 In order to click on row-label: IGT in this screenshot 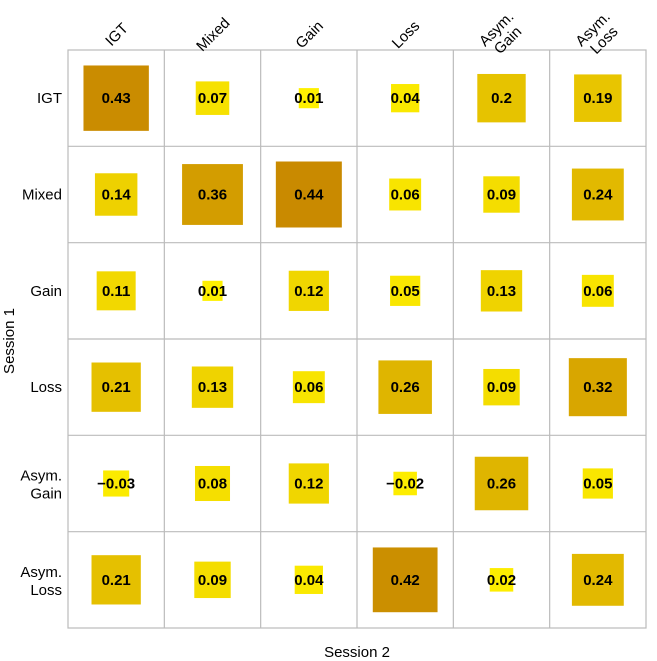, I will do `click(49, 98)`.